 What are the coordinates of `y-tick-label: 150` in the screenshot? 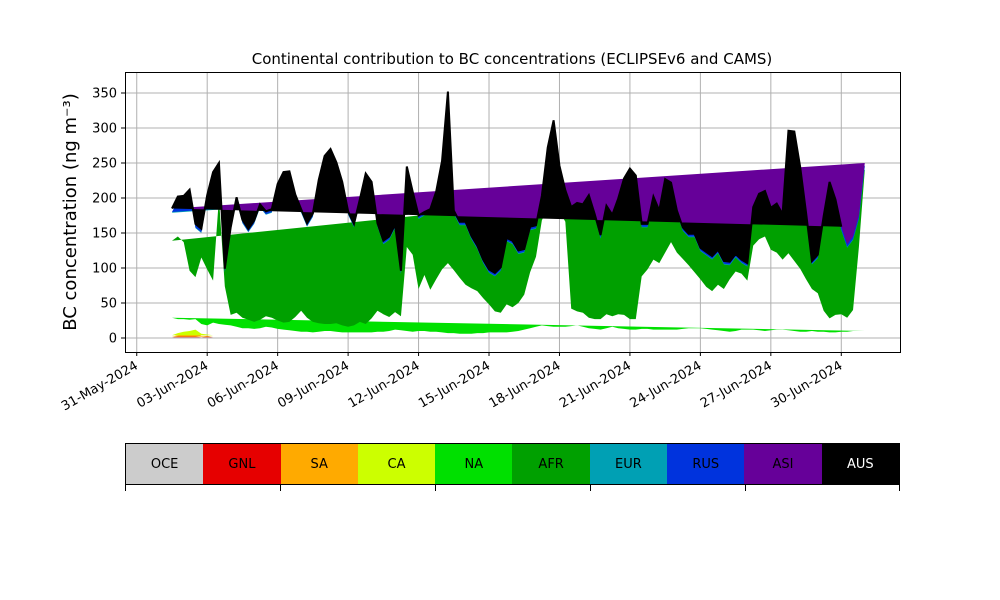 It's located at (104, 234).